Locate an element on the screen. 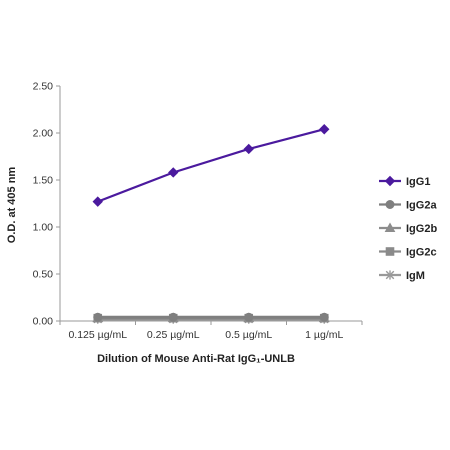 Image resolution: width=450 pixels, height=450 pixels. series-igg1 is located at coordinates (211, 165).